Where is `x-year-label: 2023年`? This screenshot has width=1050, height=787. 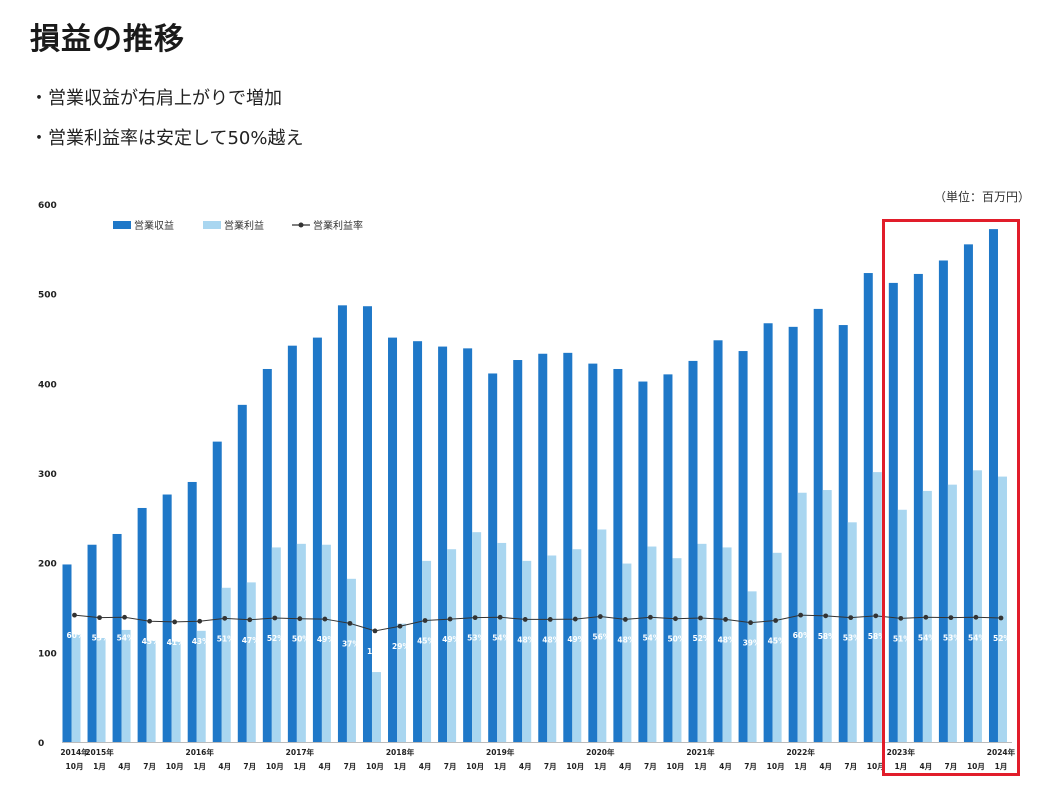
x-year-label: 2023年 is located at coordinates (901, 752).